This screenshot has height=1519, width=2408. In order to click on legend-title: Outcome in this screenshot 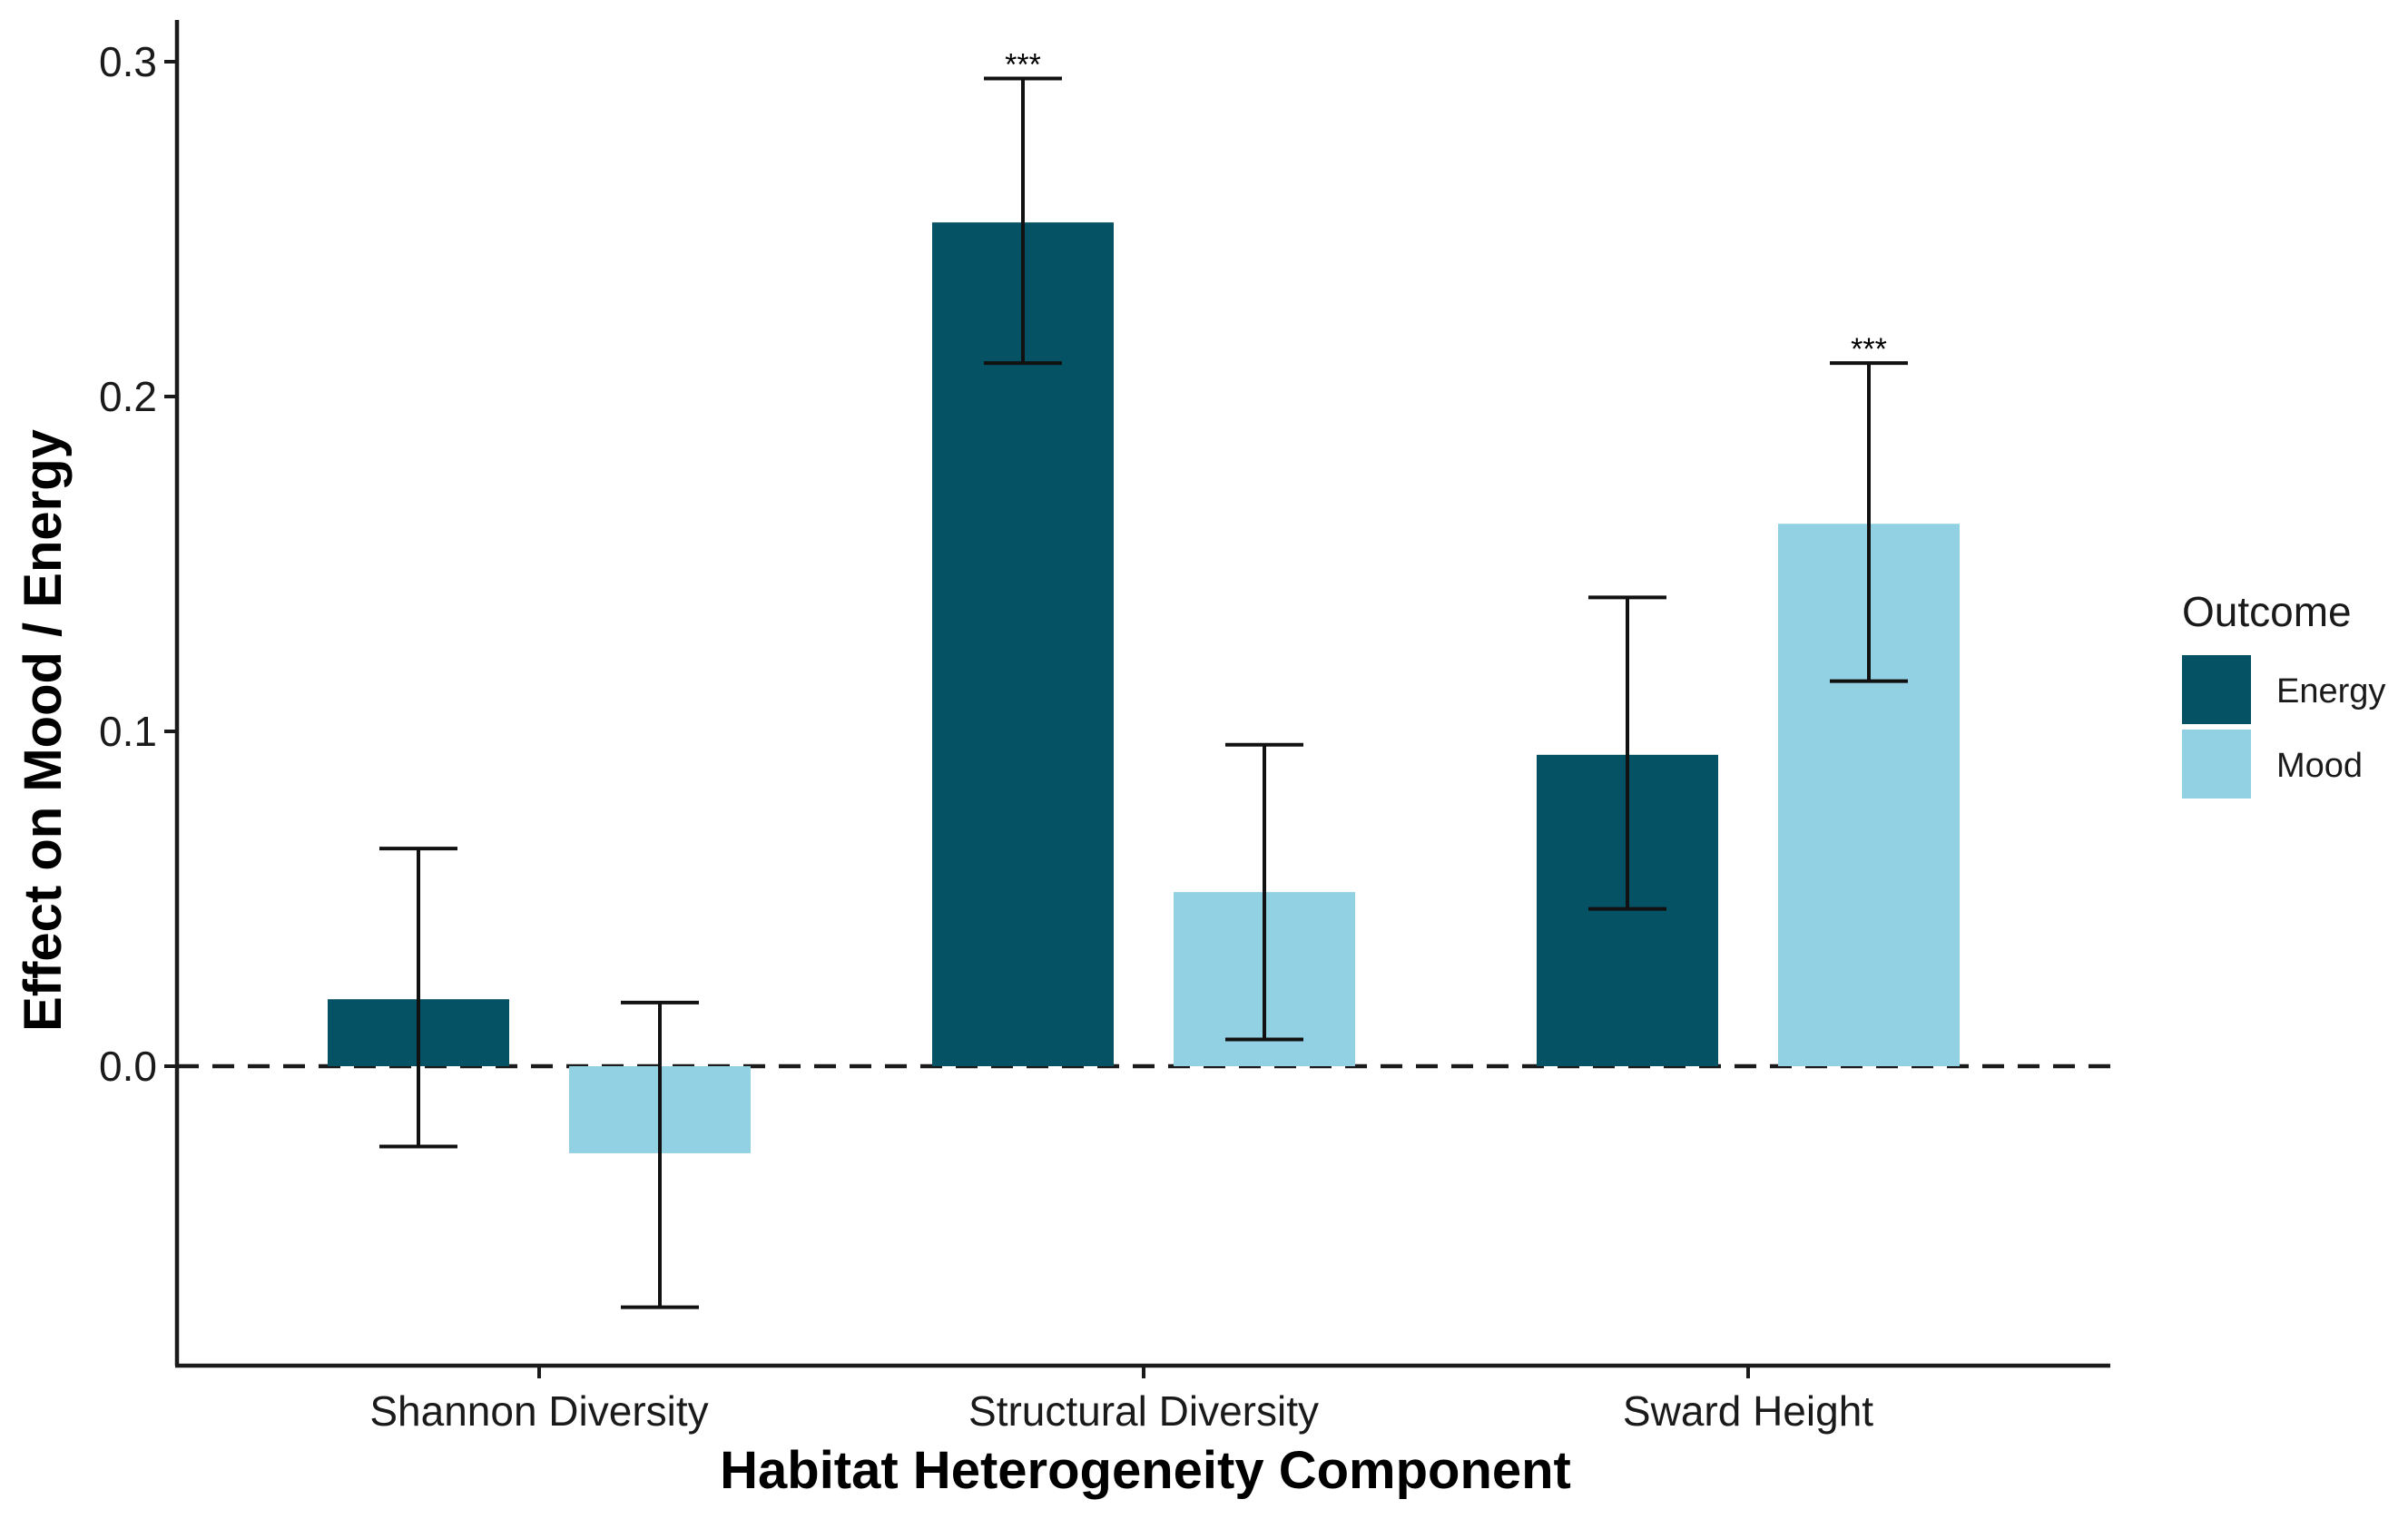, I will do `click(2267, 611)`.